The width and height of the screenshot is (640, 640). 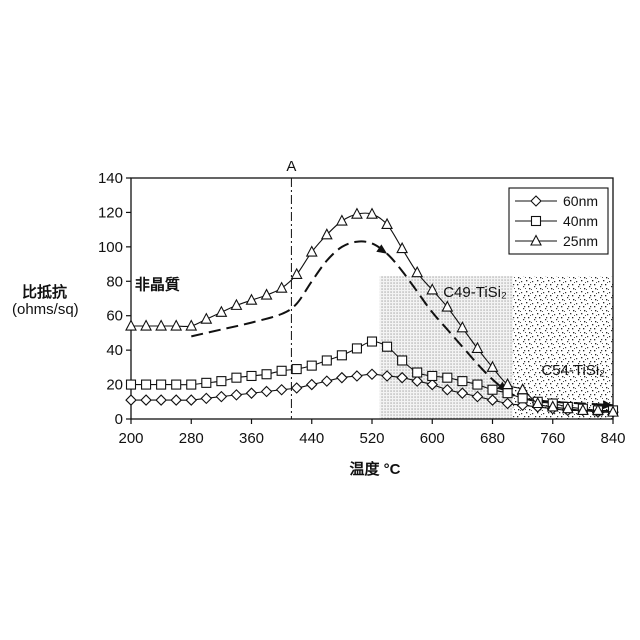 What do you see at coordinates (311, 438) in the screenshot?
I see `x-tick-label: 440` at bounding box center [311, 438].